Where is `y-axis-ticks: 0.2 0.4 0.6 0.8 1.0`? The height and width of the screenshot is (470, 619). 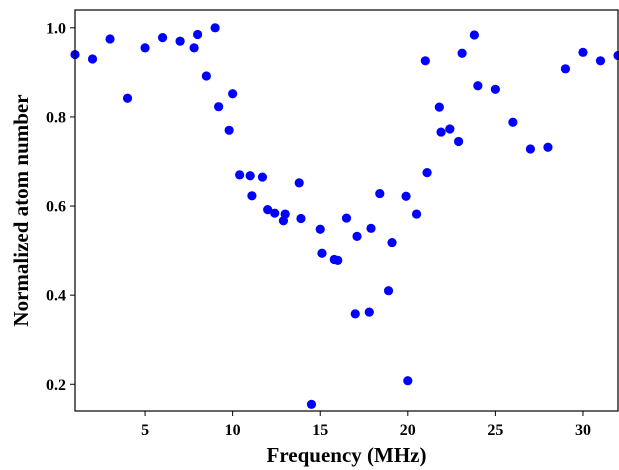 y-axis-ticks: 0.2 0.4 0.6 0.8 1.0 is located at coordinates (60, 207).